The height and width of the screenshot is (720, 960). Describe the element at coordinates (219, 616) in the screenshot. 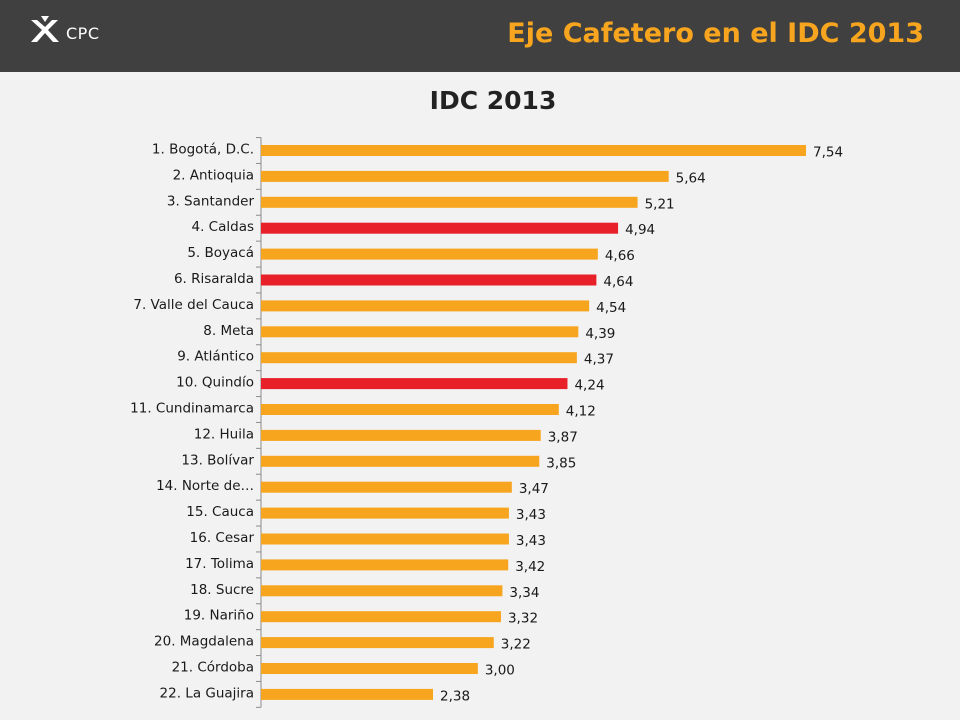

I see `category-label: 19. Nariño` at that location.